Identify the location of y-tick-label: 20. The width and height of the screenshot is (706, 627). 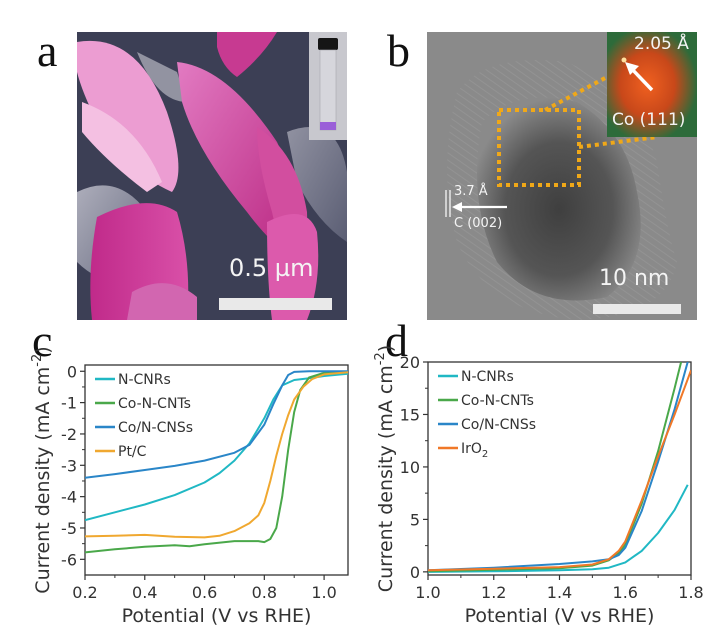
(410, 362).